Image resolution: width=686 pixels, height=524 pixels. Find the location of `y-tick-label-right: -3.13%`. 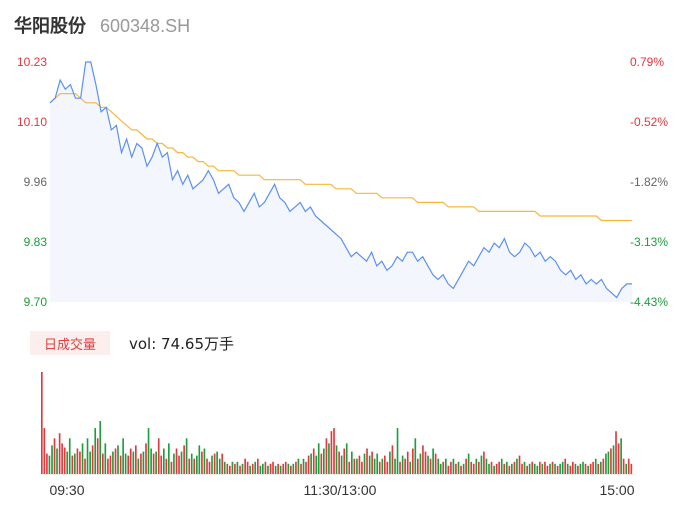

y-tick-label-right: -3.13% is located at coordinates (649, 242).